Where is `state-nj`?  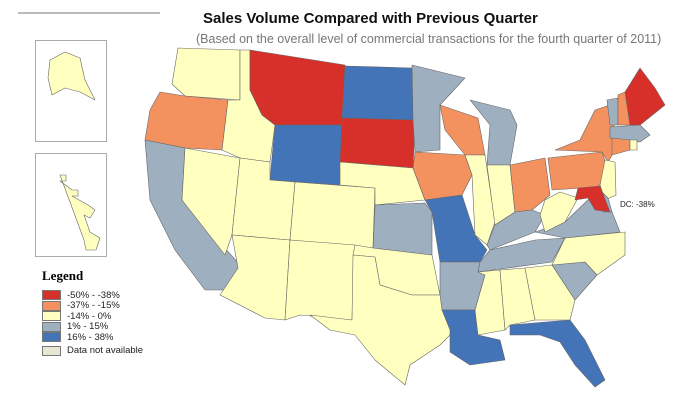
state-nj is located at coordinates (608, 180).